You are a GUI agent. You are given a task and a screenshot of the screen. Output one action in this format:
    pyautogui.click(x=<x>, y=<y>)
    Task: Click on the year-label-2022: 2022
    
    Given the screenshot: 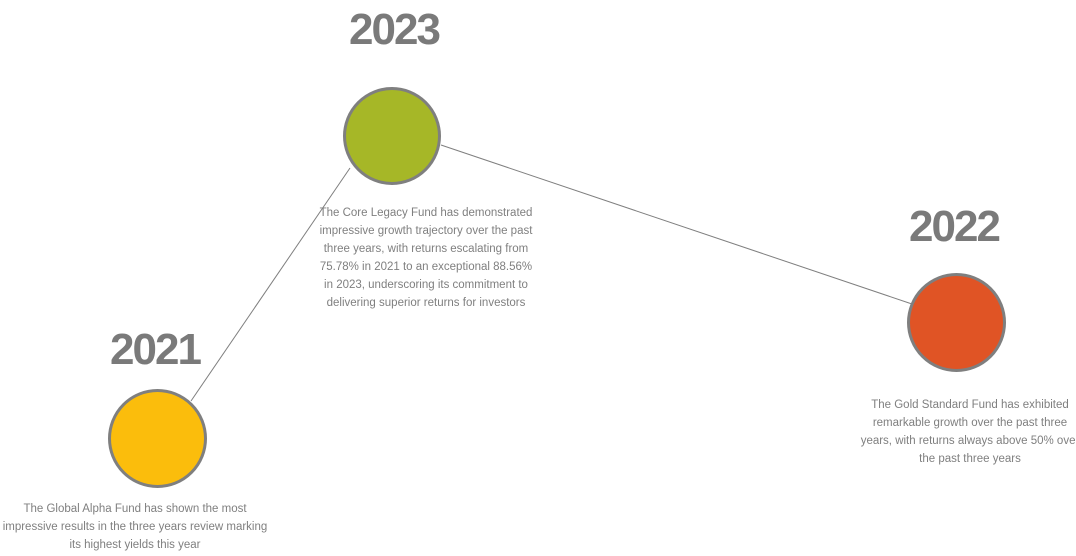 What is the action you would take?
    pyautogui.click(x=955, y=226)
    